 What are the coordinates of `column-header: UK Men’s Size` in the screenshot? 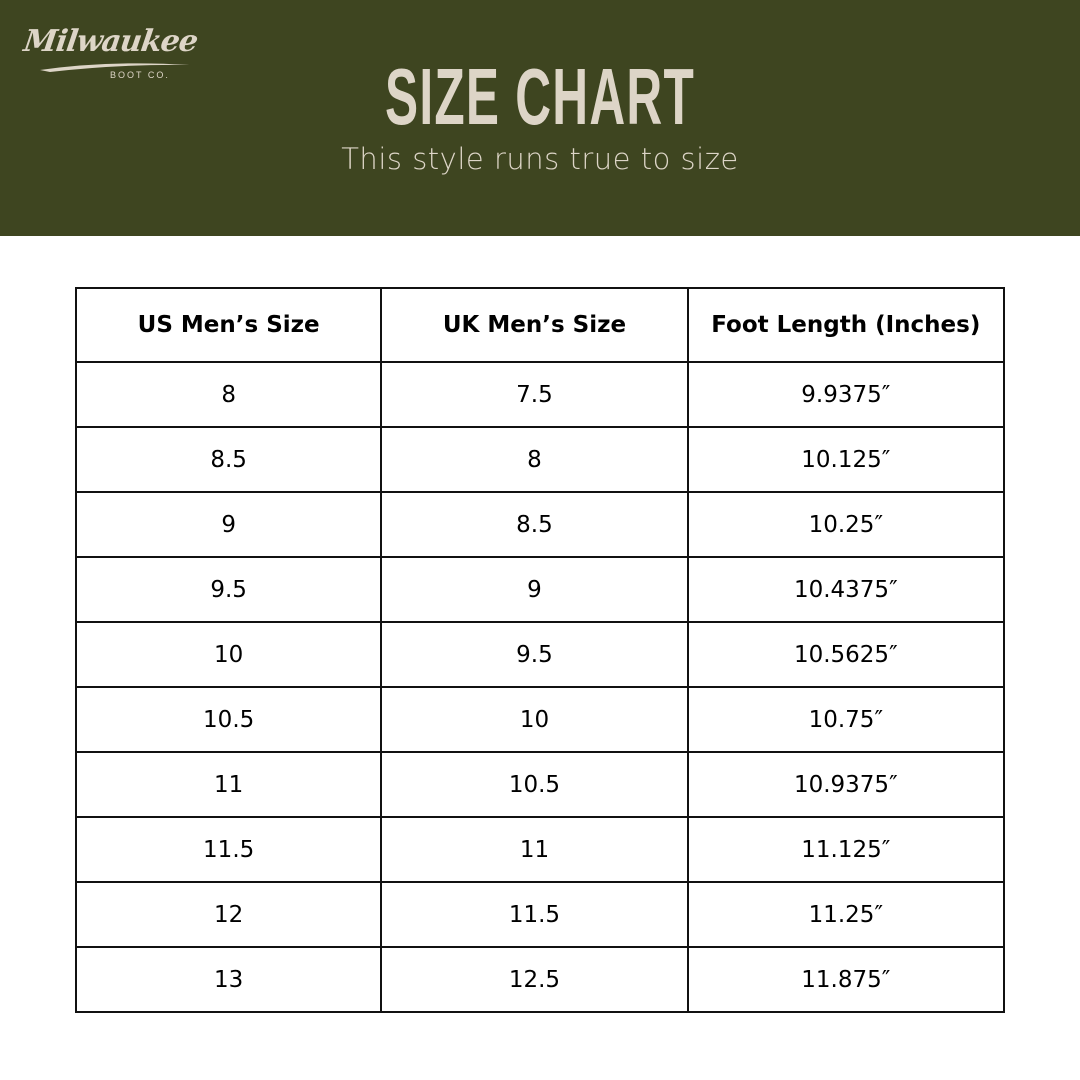 It's located at (534, 325).